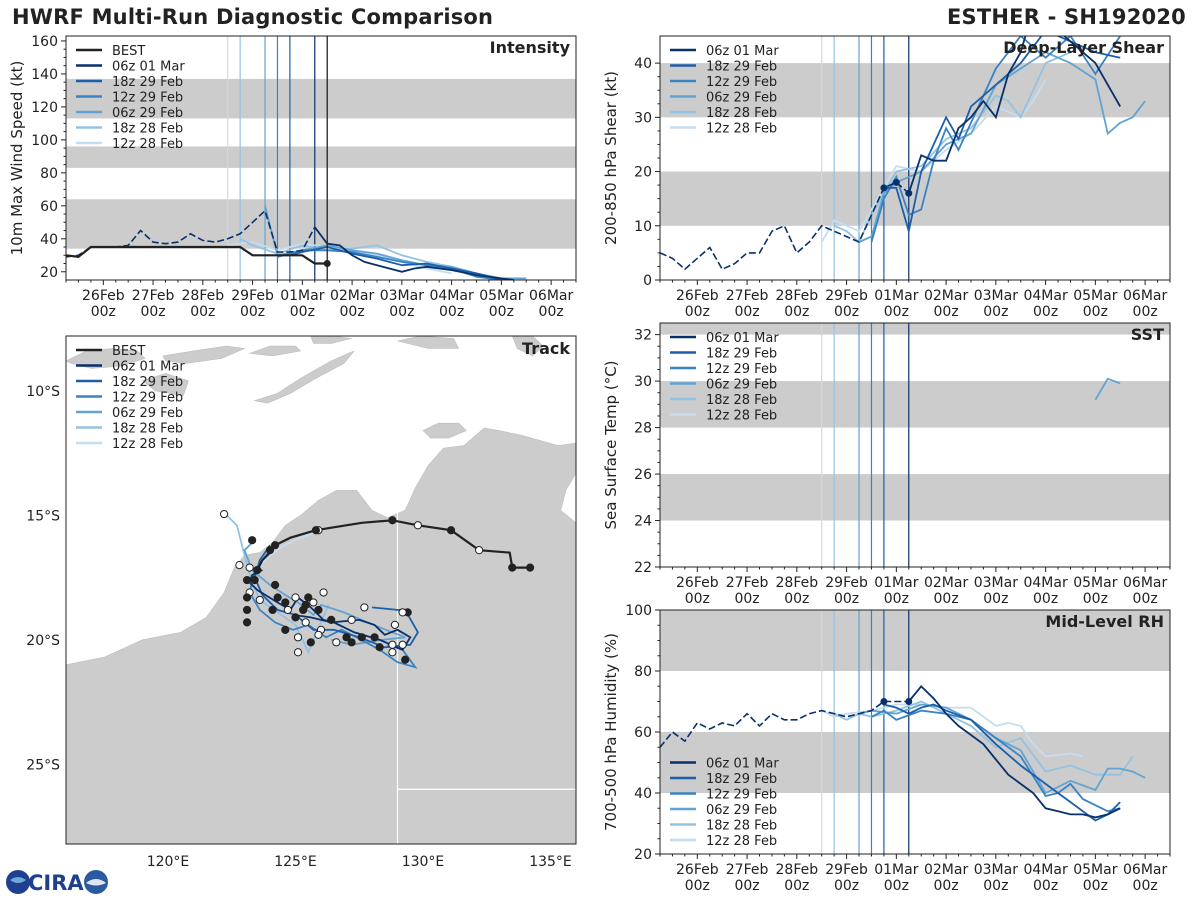 This screenshot has height=900, width=1200. What do you see at coordinates (148, 367) in the screenshot?
I see `track-legend-label: 06z 01 Mar` at bounding box center [148, 367].